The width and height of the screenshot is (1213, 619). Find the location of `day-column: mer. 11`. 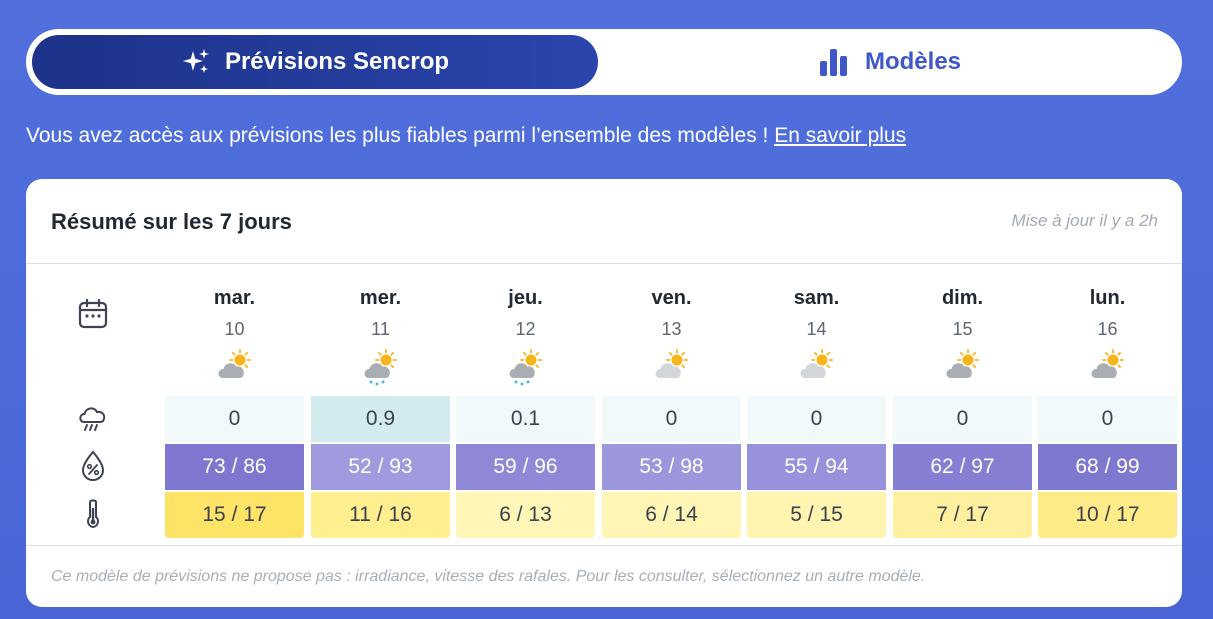

day-column: mer. 11 is located at coordinates (380, 337).